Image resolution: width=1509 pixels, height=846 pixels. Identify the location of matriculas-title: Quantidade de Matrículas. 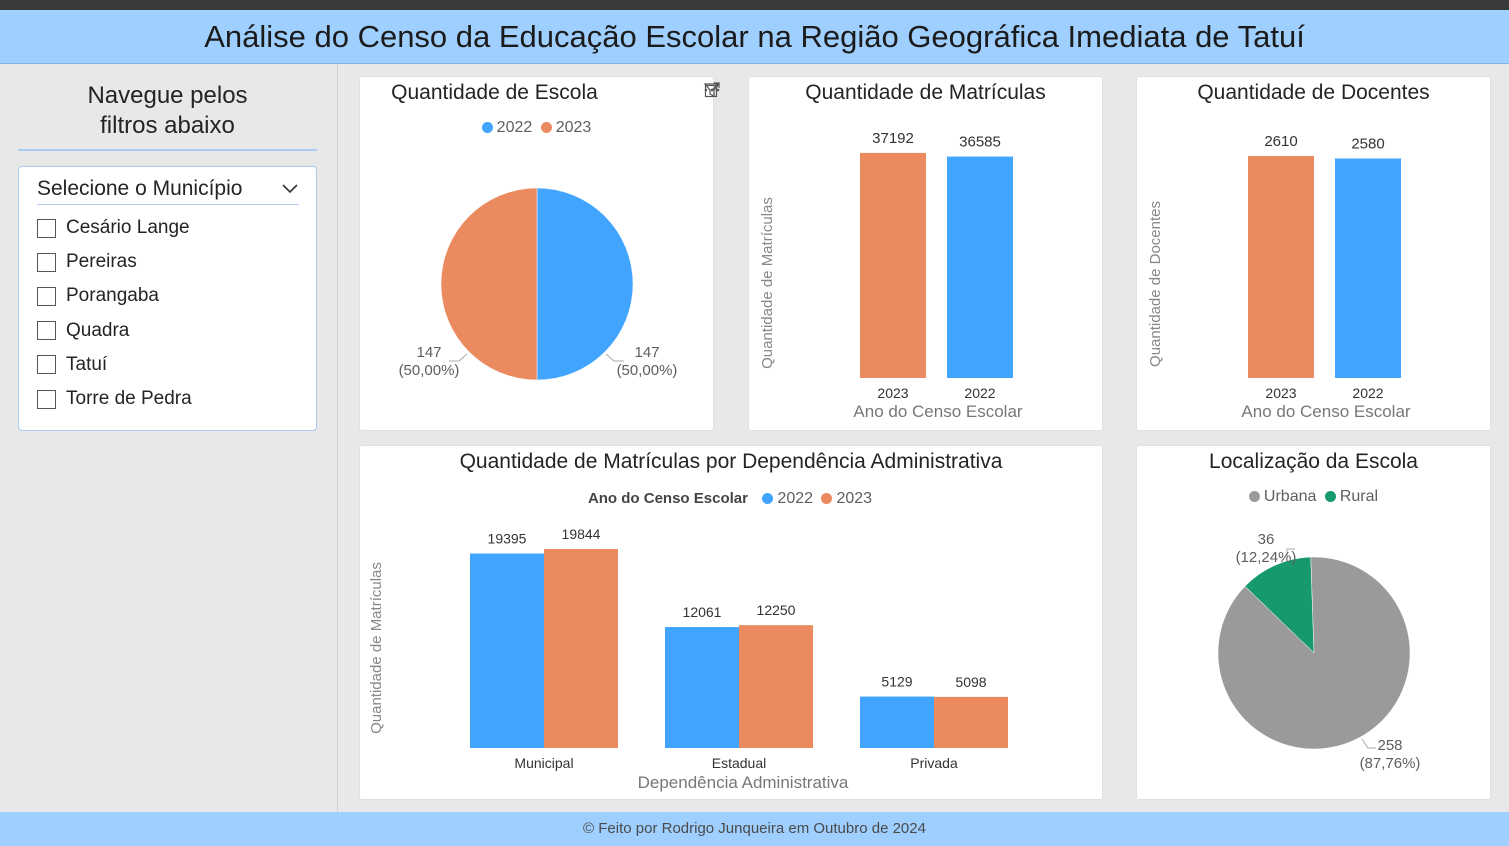
(925, 92).